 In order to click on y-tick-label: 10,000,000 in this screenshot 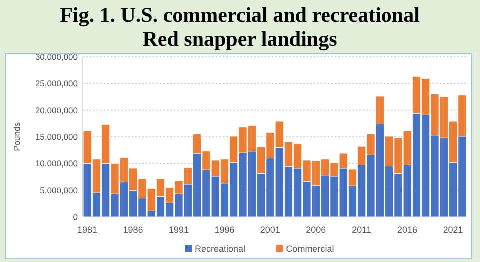, I will do `click(56, 163)`.